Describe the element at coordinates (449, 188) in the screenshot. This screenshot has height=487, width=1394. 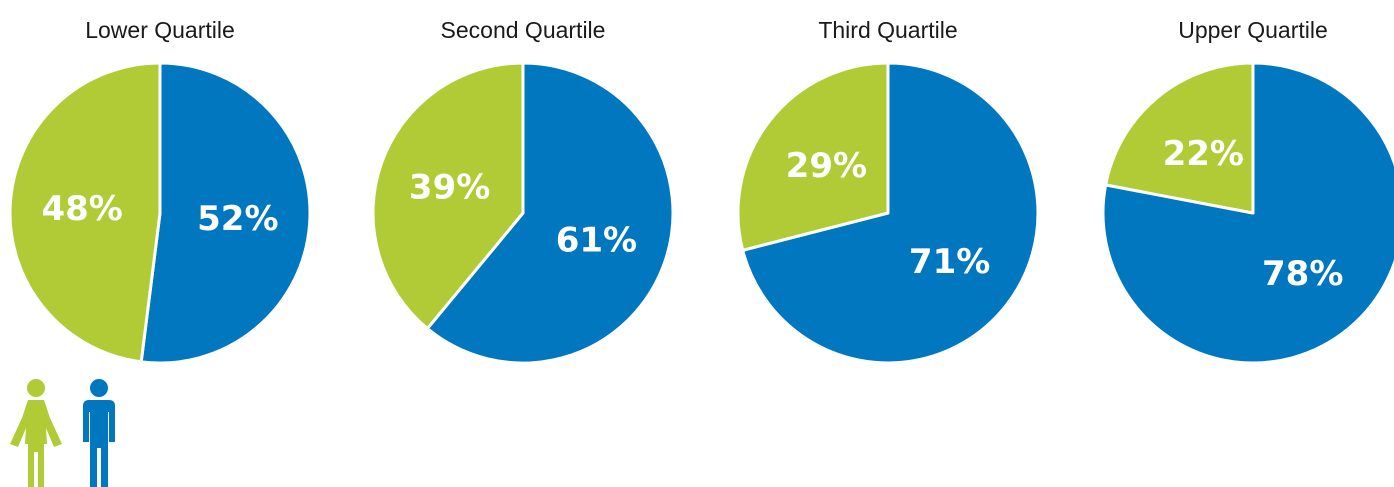
I see `pie-slice-label-women: 39%` at that location.